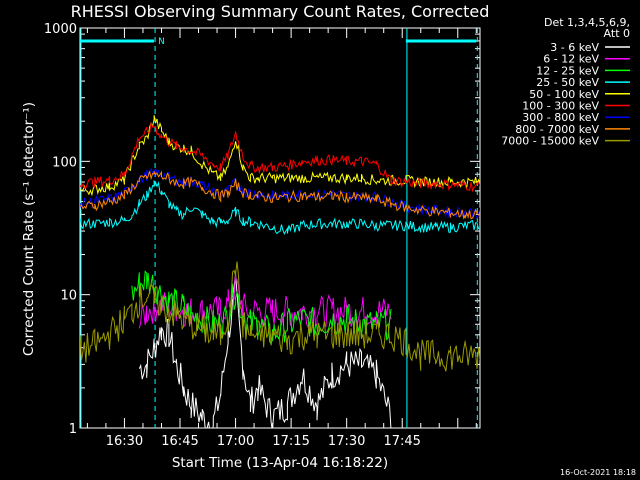  Describe the element at coordinates (560, 117) in the screenshot. I see `legend-label: 300 - 800 keV` at that location.